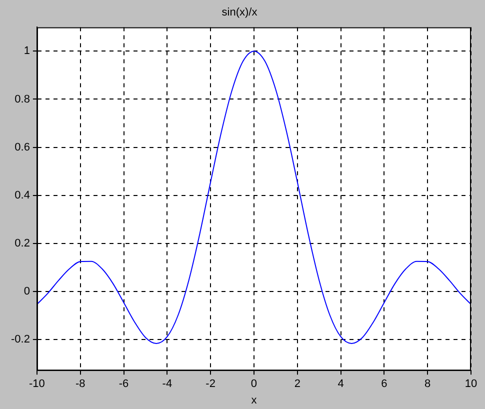 This screenshot has height=409, width=485. I want to click on x-tick-label: -10, so click(37, 384).